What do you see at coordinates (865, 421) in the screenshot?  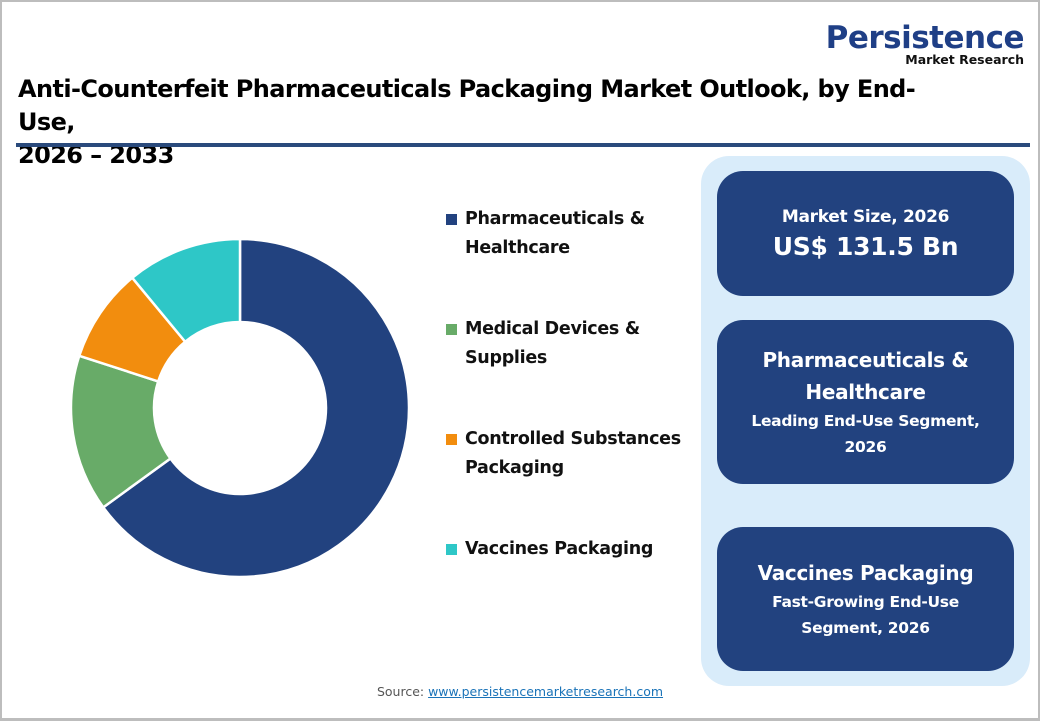 I see `leading-segment-caption-1: Leading End-Use Segment,` at bounding box center [865, 421].